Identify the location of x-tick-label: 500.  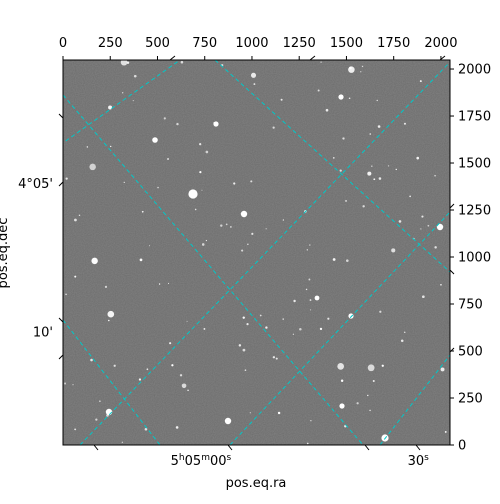
(157, 43).